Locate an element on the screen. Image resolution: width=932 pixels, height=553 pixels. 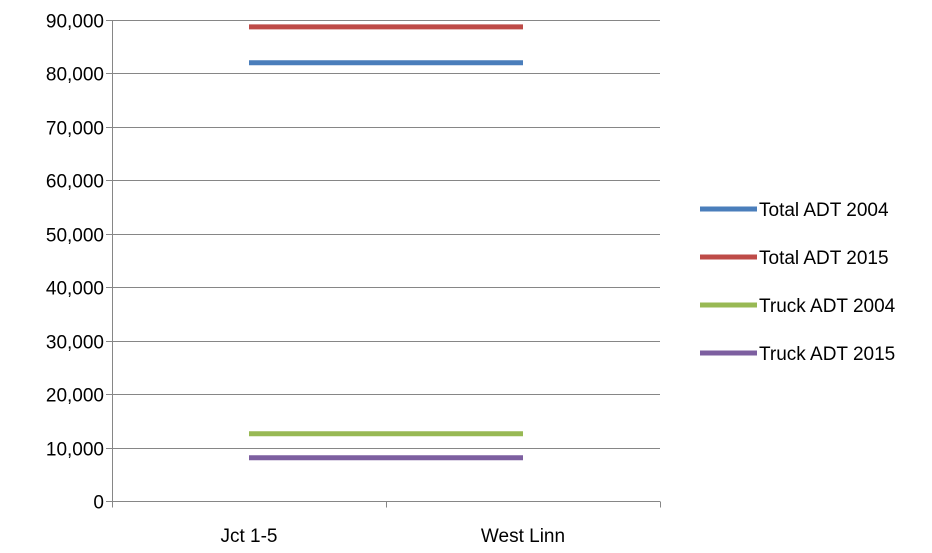
legend-label: Truck ADT 2004 is located at coordinates (827, 306).